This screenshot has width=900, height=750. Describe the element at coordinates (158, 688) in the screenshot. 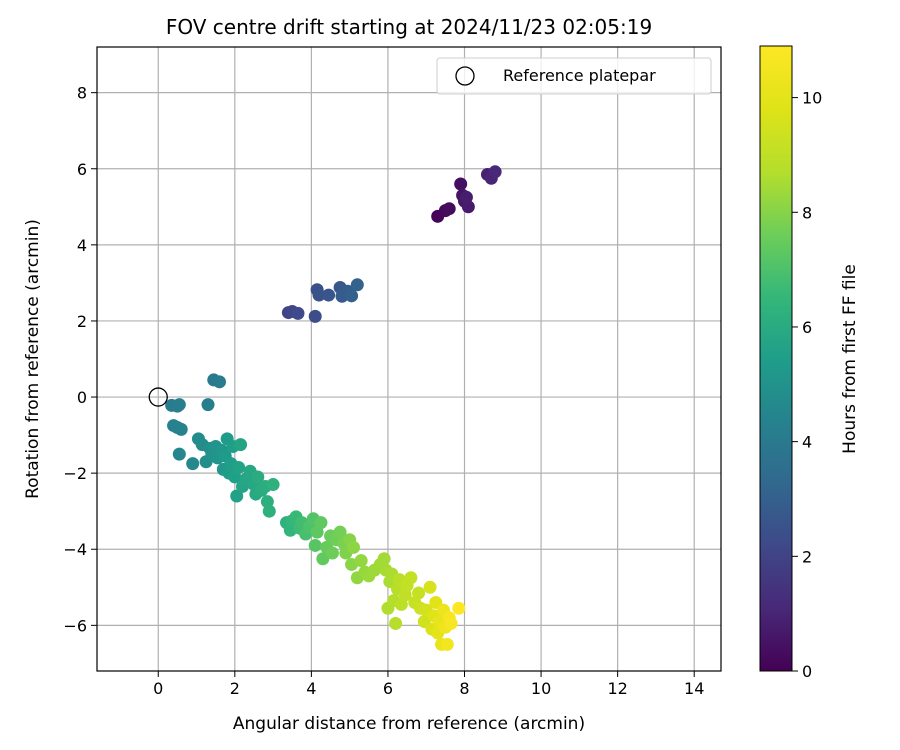

I see `x-tick-label: 0` at that location.